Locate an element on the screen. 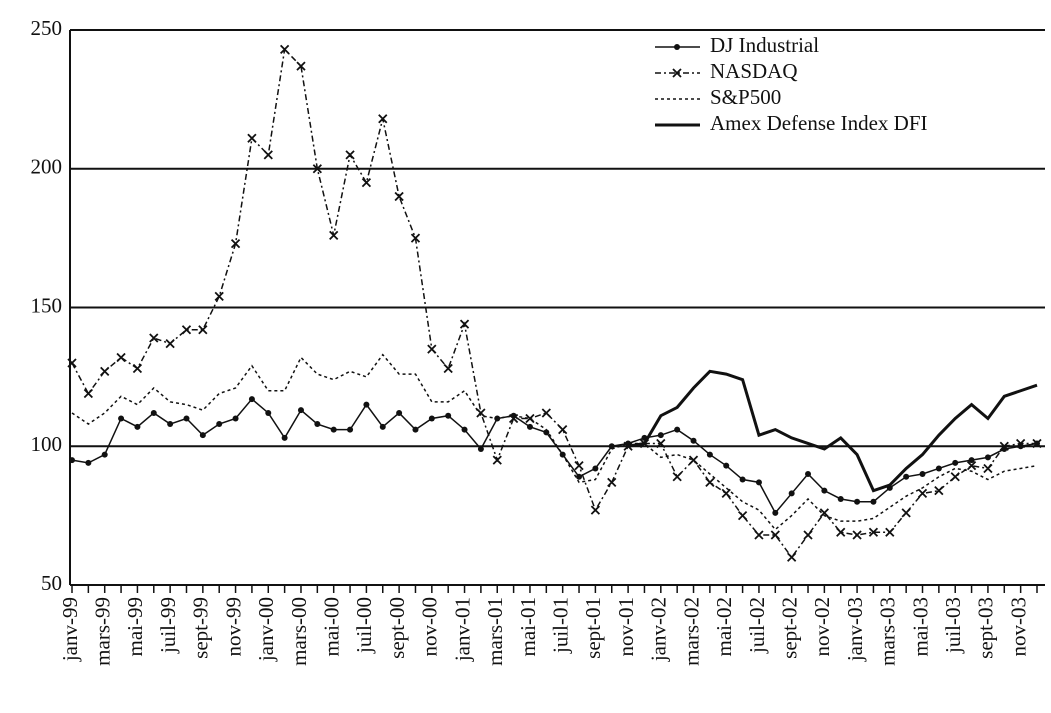 Image resolution: width=1051 pixels, height=713 pixels. x-tick-label: mai-99 is located at coordinates (135, 626).